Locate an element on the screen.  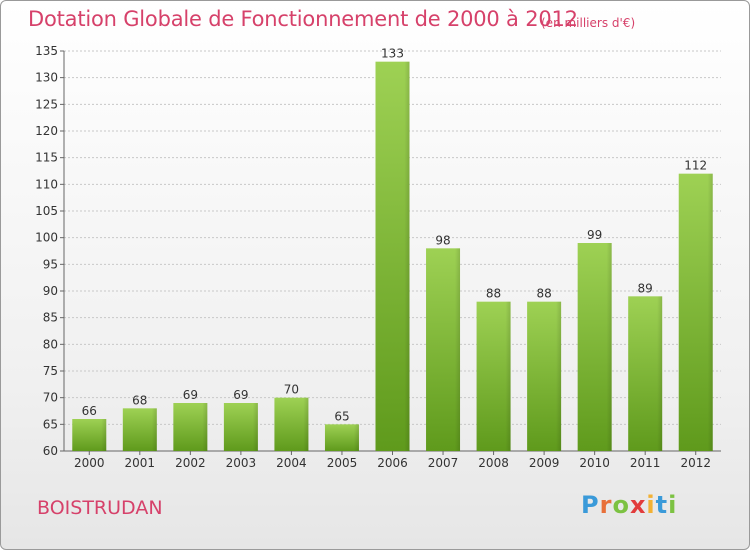
y-tick-label: 90 is located at coordinates (50, 291).